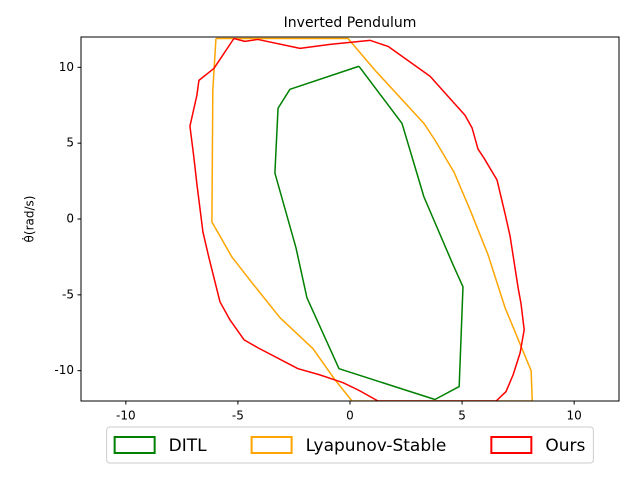 The width and height of the screenshot is (640, 480). Describe the element at coordinates (238, 416) in the screenshot. I see `x-tick-label: -5` at that location.